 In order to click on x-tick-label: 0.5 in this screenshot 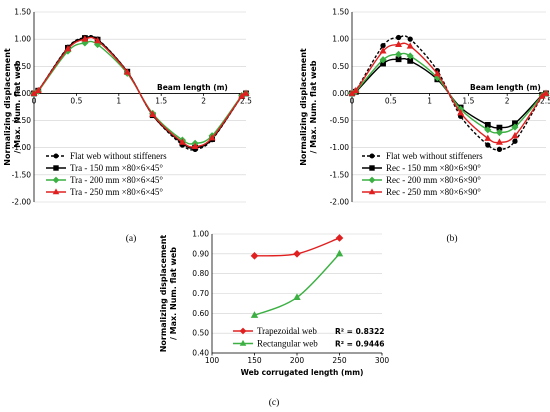, I will do `click(76, 100)`.